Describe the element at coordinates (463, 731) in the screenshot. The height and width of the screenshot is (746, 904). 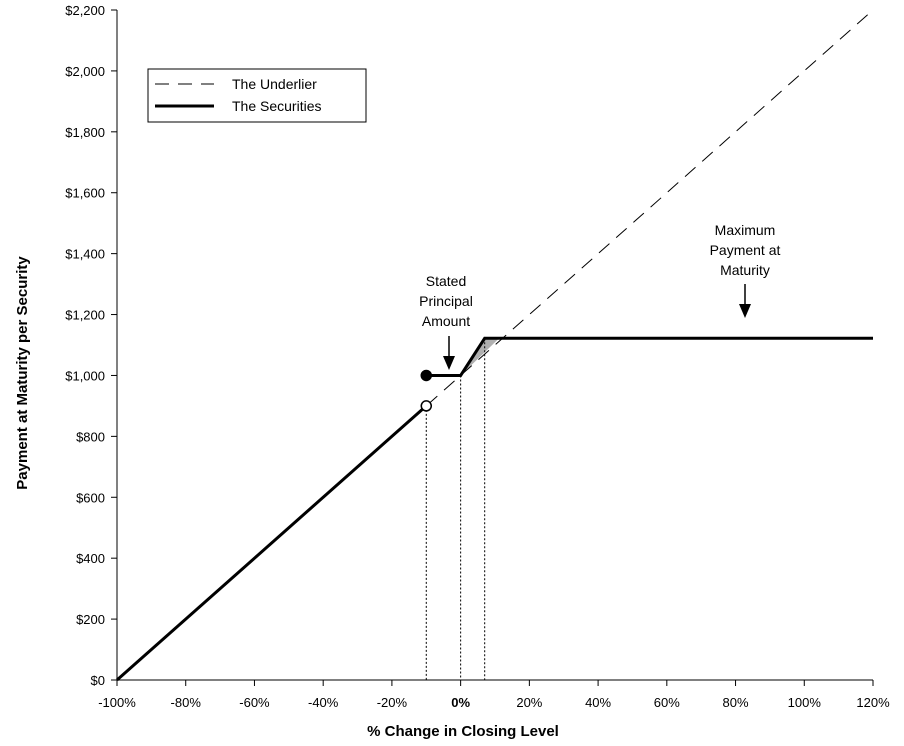
I see `x-axis-title: % Change in Closing Level` at that location.